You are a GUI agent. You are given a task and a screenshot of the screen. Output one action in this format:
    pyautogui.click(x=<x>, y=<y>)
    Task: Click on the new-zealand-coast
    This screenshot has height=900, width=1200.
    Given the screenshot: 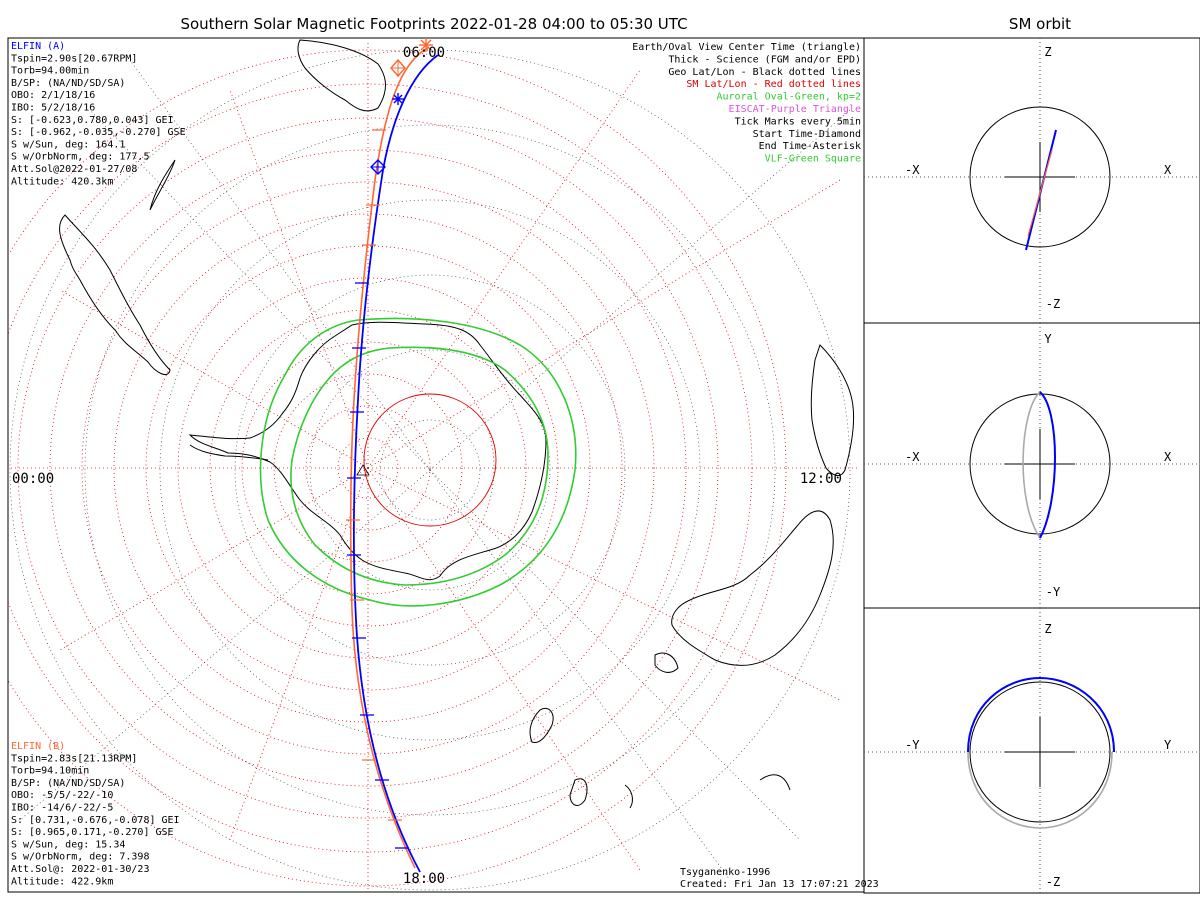 What is the action you would take?
    pyautogui.click(x=541, y=725)
    